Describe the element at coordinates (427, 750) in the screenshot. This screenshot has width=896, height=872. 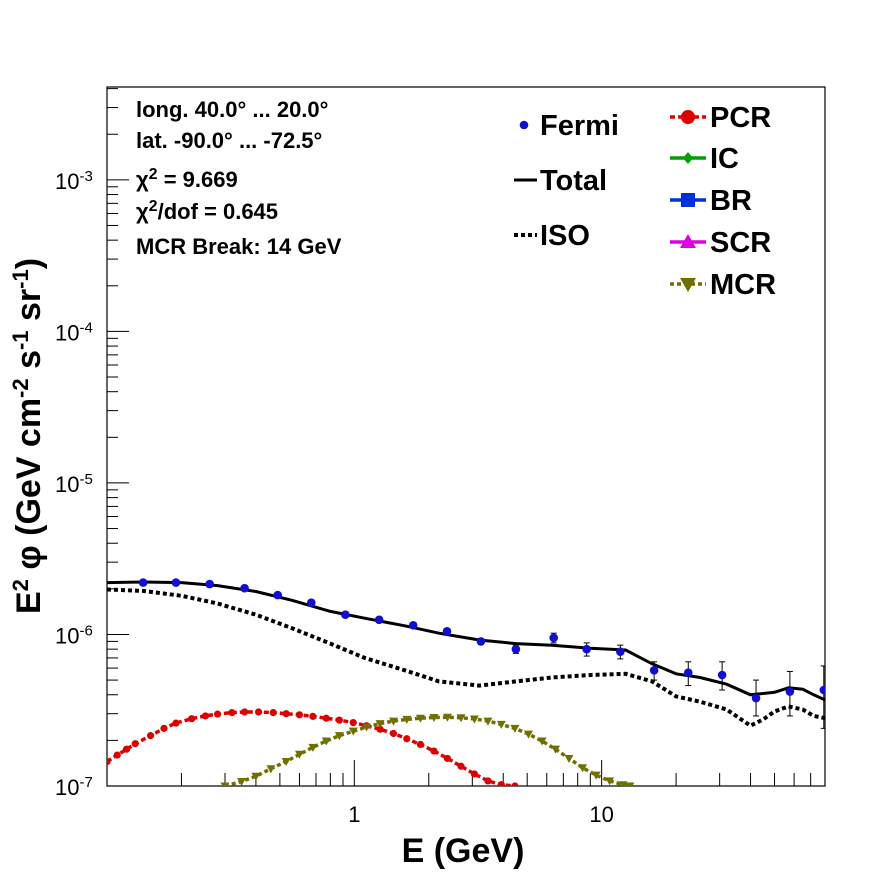
I see `mcr-line` at that location.